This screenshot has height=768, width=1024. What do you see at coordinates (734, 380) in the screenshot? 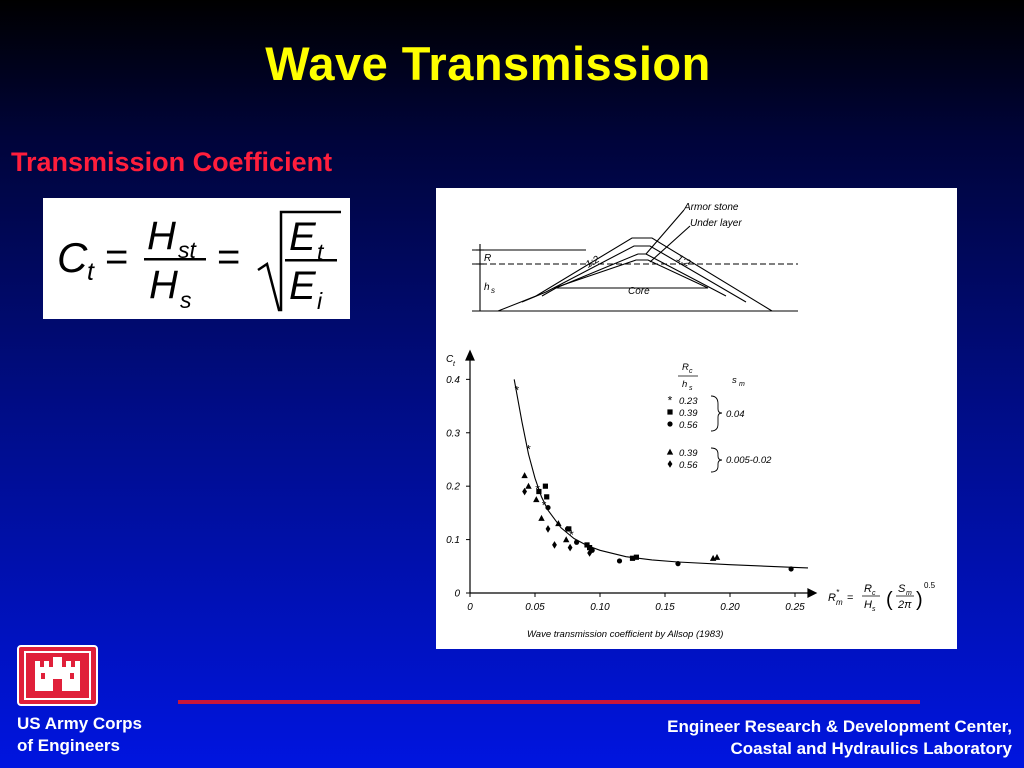
I see `legend-sm: s` at bounding box center [734, 380].